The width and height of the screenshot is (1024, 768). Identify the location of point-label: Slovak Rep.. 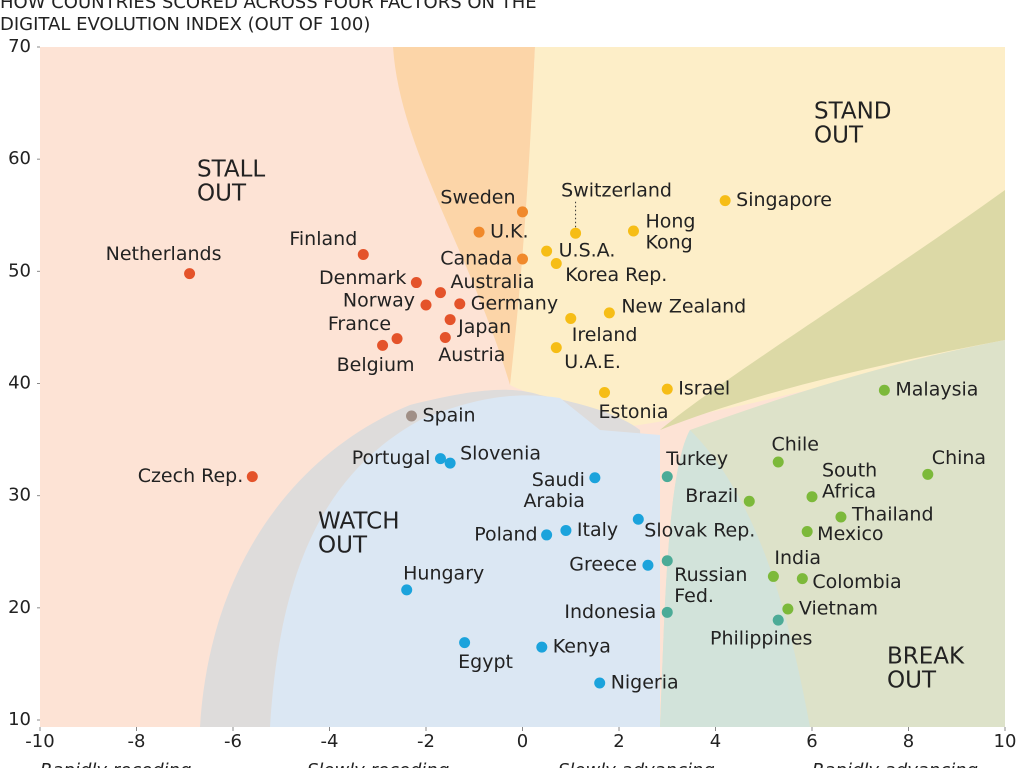
(699, 531).